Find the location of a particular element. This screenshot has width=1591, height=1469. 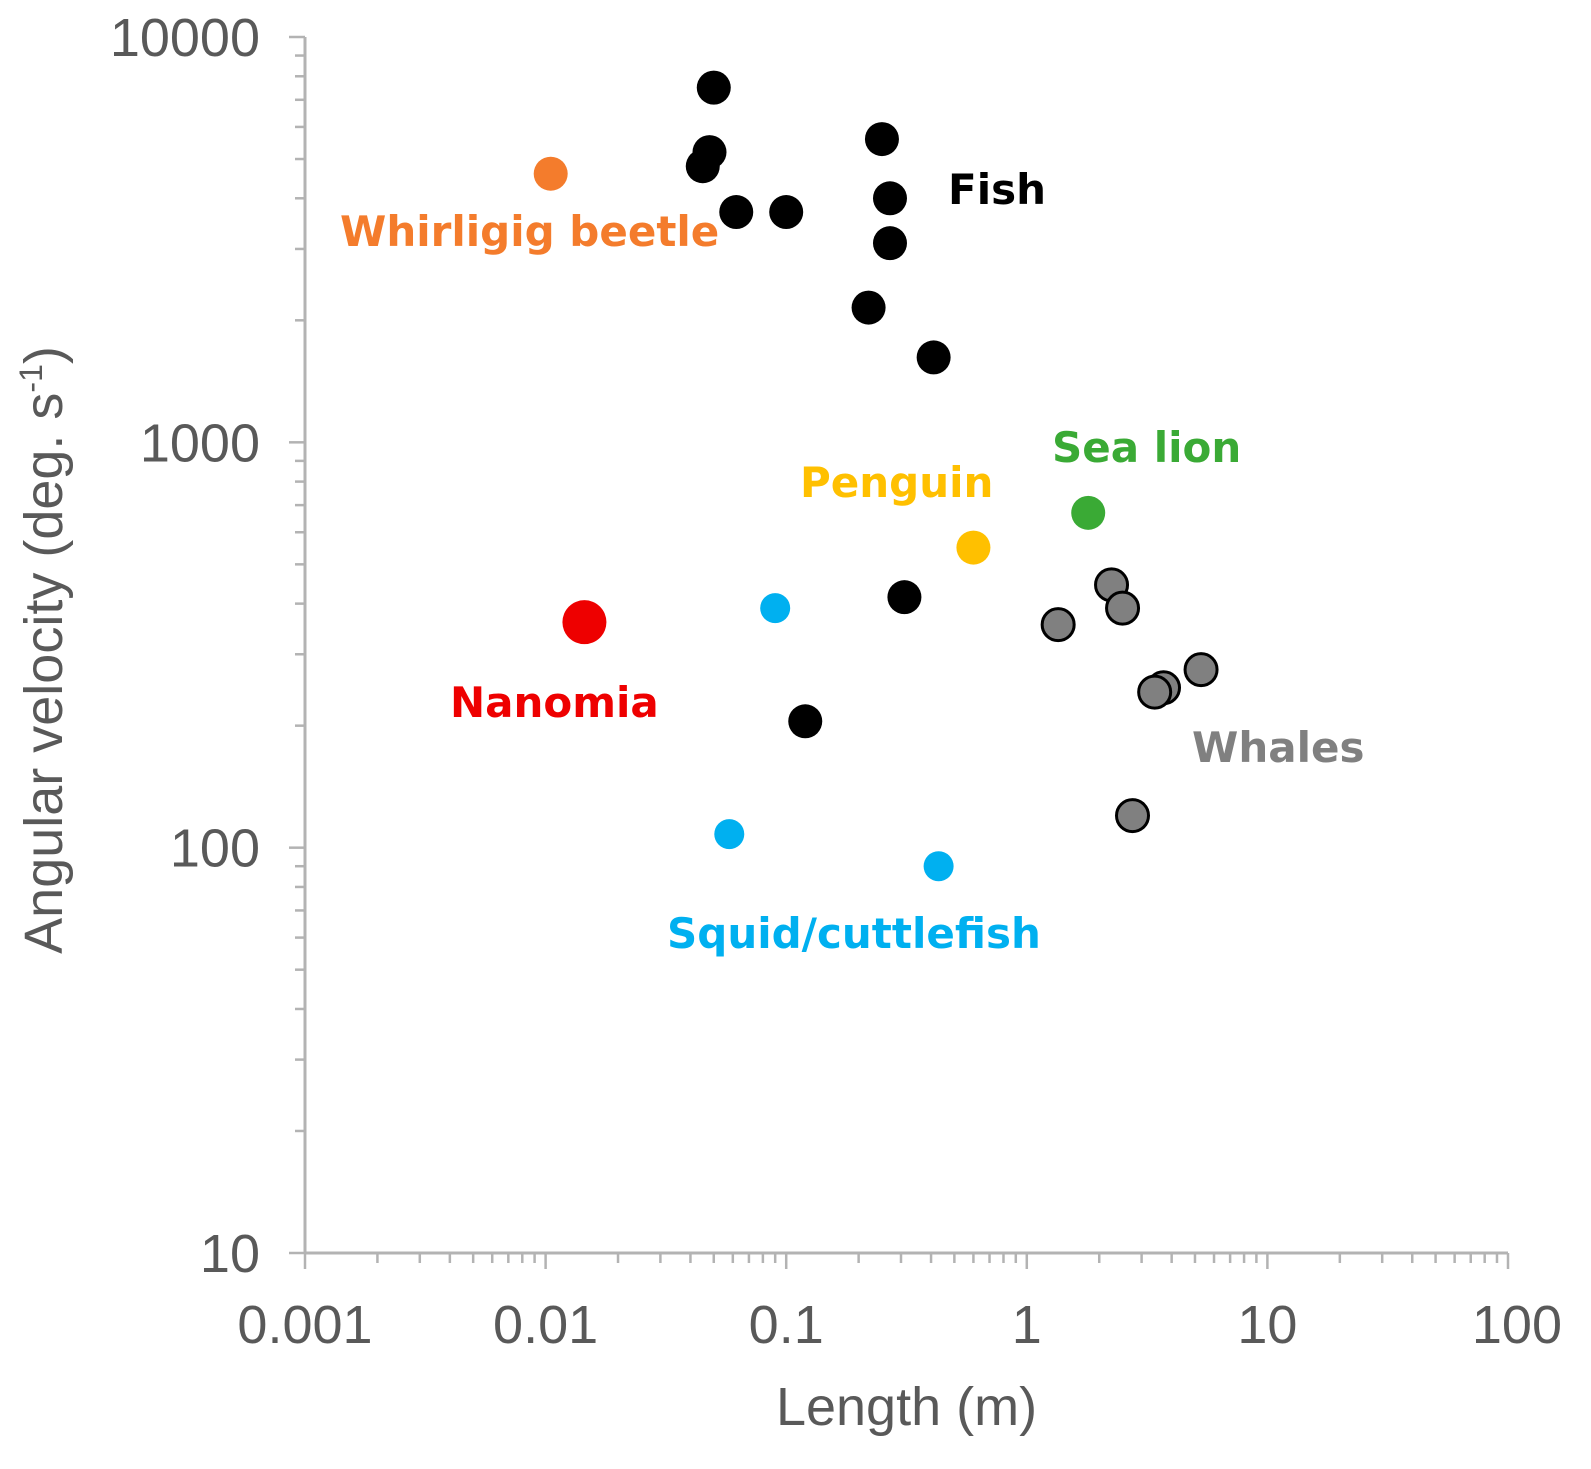

x-tick-label: 0.001 is located at coordinates (304, 1325).